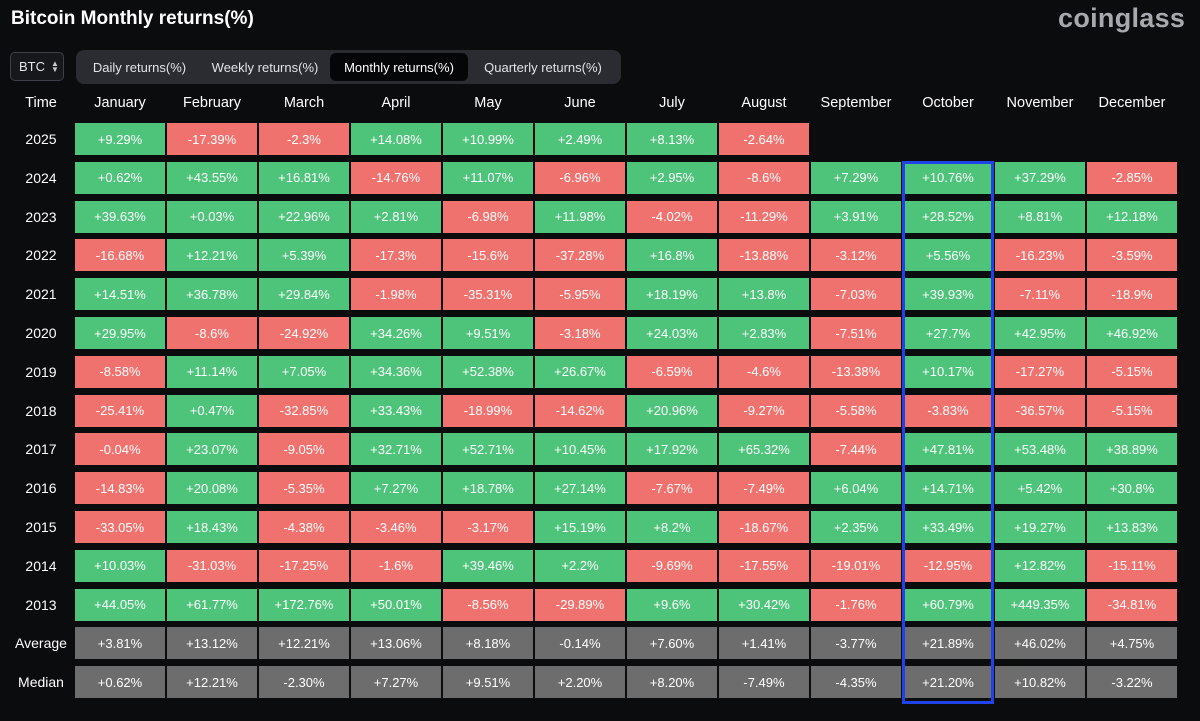  Describe the element at coordinates (265, 67) in the screenshot. I see `tab-weekly-returns: Weekly returns(%)` at that location.